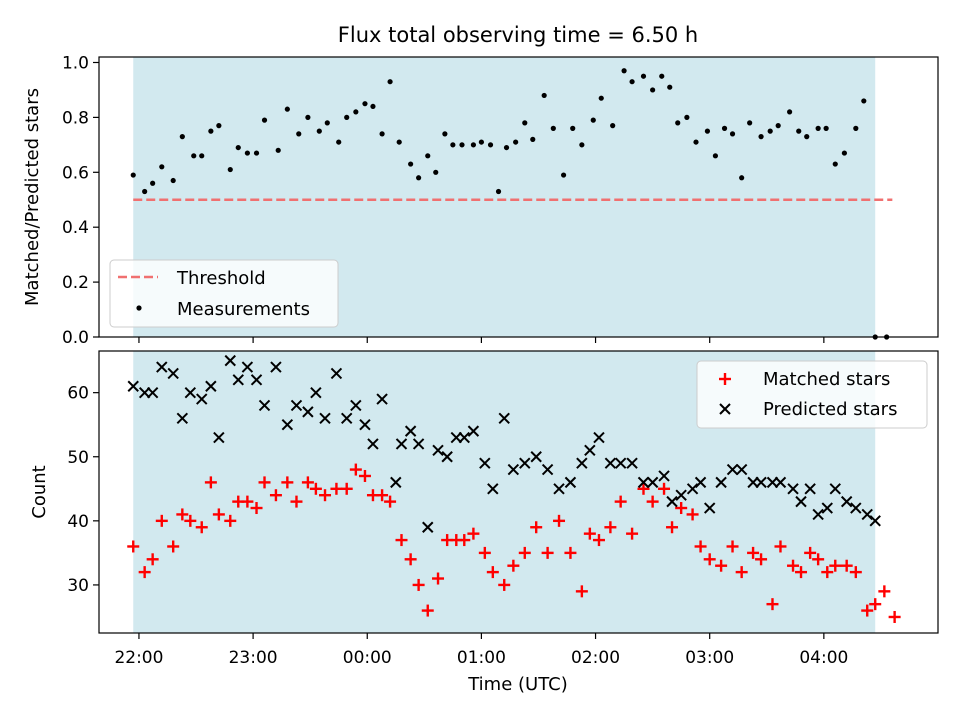 The width and height of the screenshot is (960, 720). I want to click on bottom-y-tick-label: 50, so click(78, 458).